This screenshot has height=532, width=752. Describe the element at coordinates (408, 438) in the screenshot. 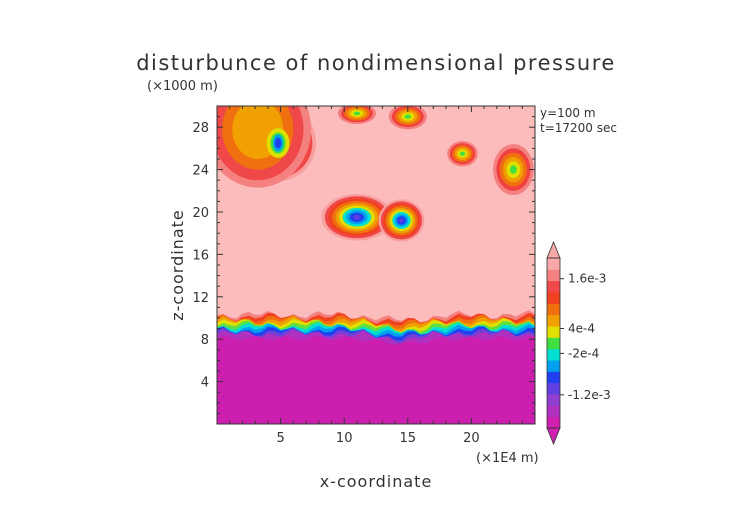

I see `x-tick-label: 15` at that location.